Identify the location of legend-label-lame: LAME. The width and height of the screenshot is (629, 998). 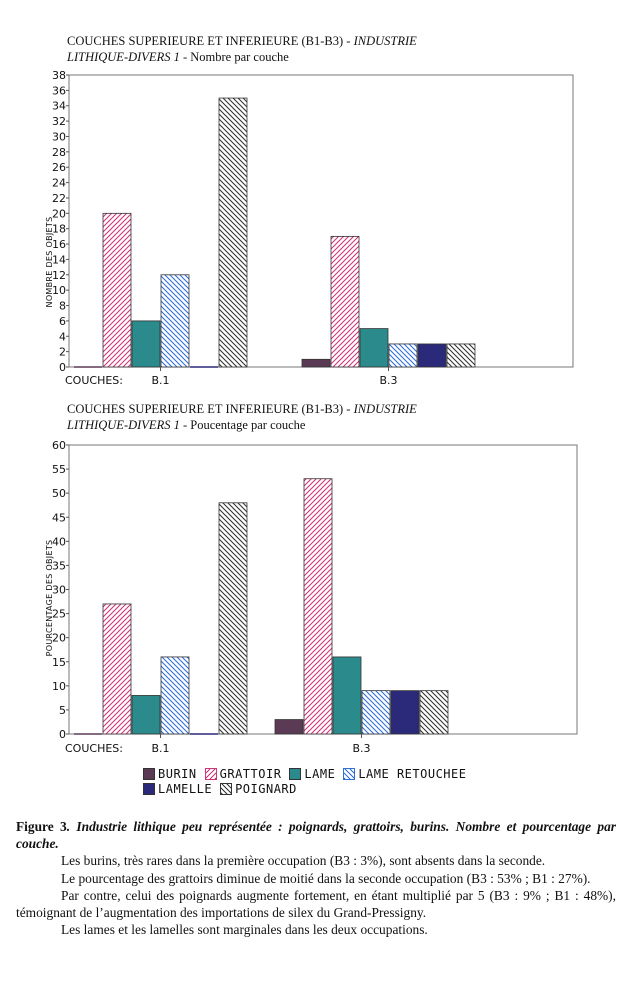
(320, 773).